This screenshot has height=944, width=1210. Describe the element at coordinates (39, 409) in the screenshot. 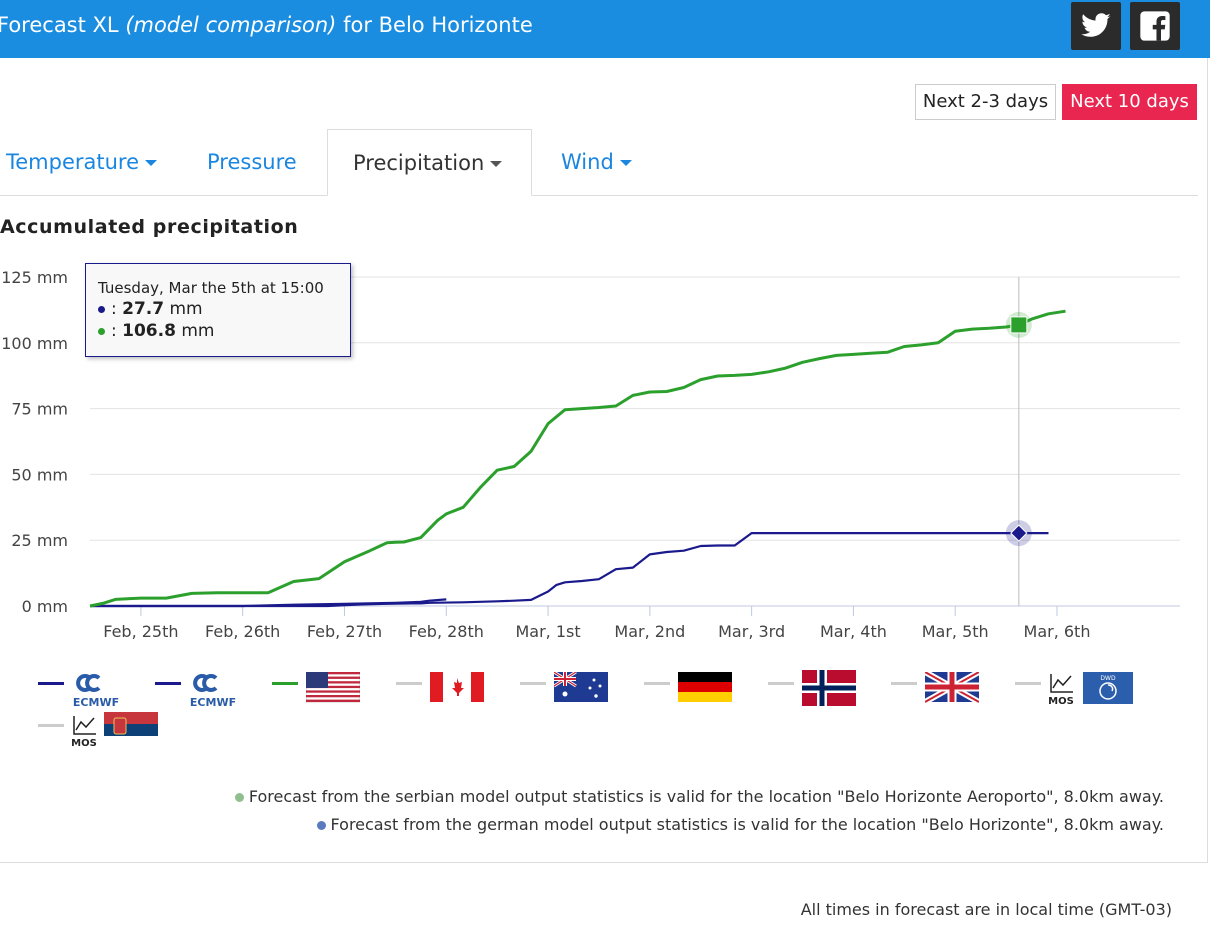

I see `y-tick-label: 75 mm` at that location.